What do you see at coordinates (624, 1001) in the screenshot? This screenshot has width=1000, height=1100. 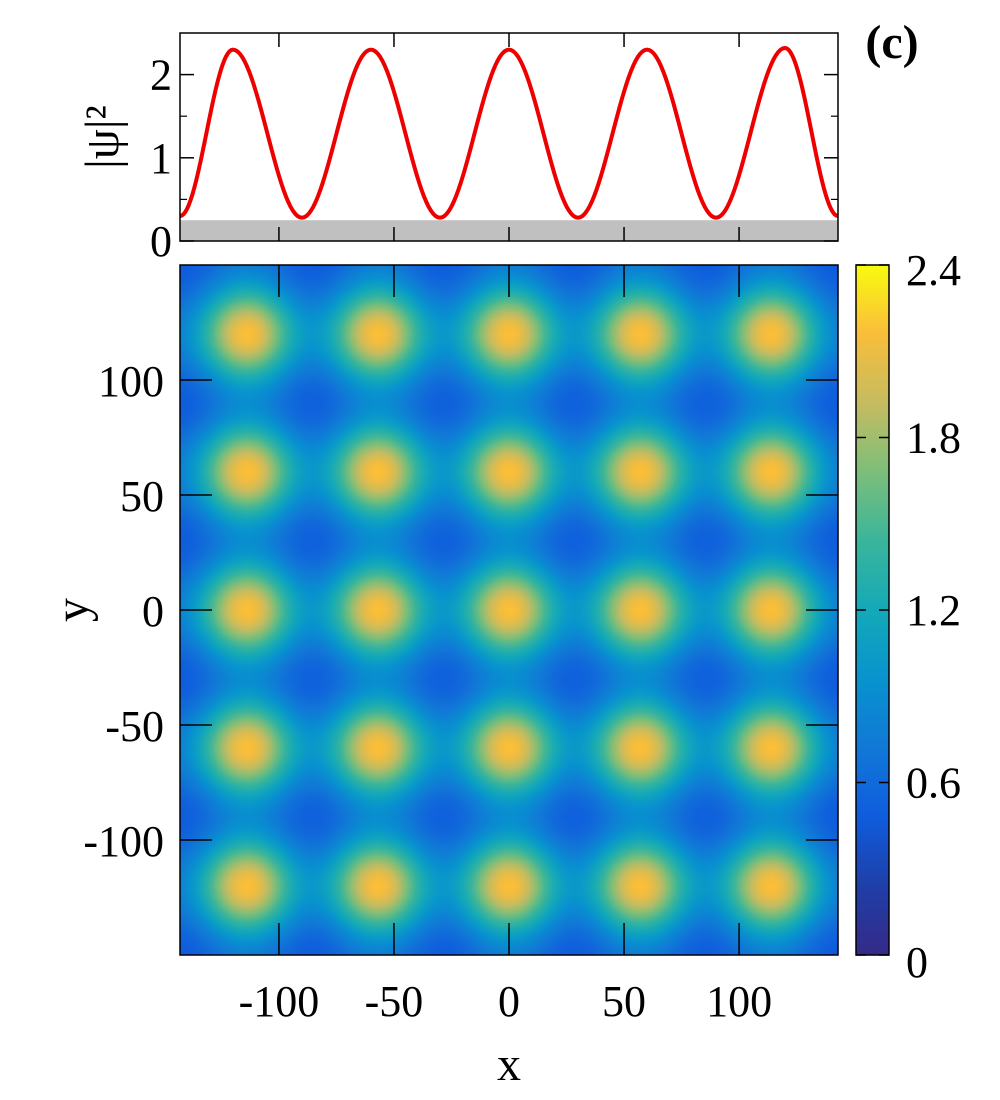 I see `x-tick-label: 50` at bounding box center [624, 1001].